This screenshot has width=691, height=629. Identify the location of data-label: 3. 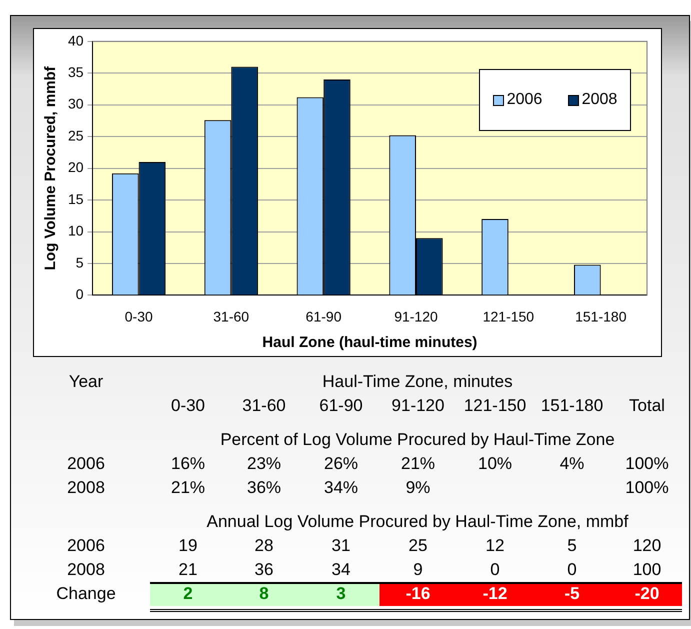
(341, 594).